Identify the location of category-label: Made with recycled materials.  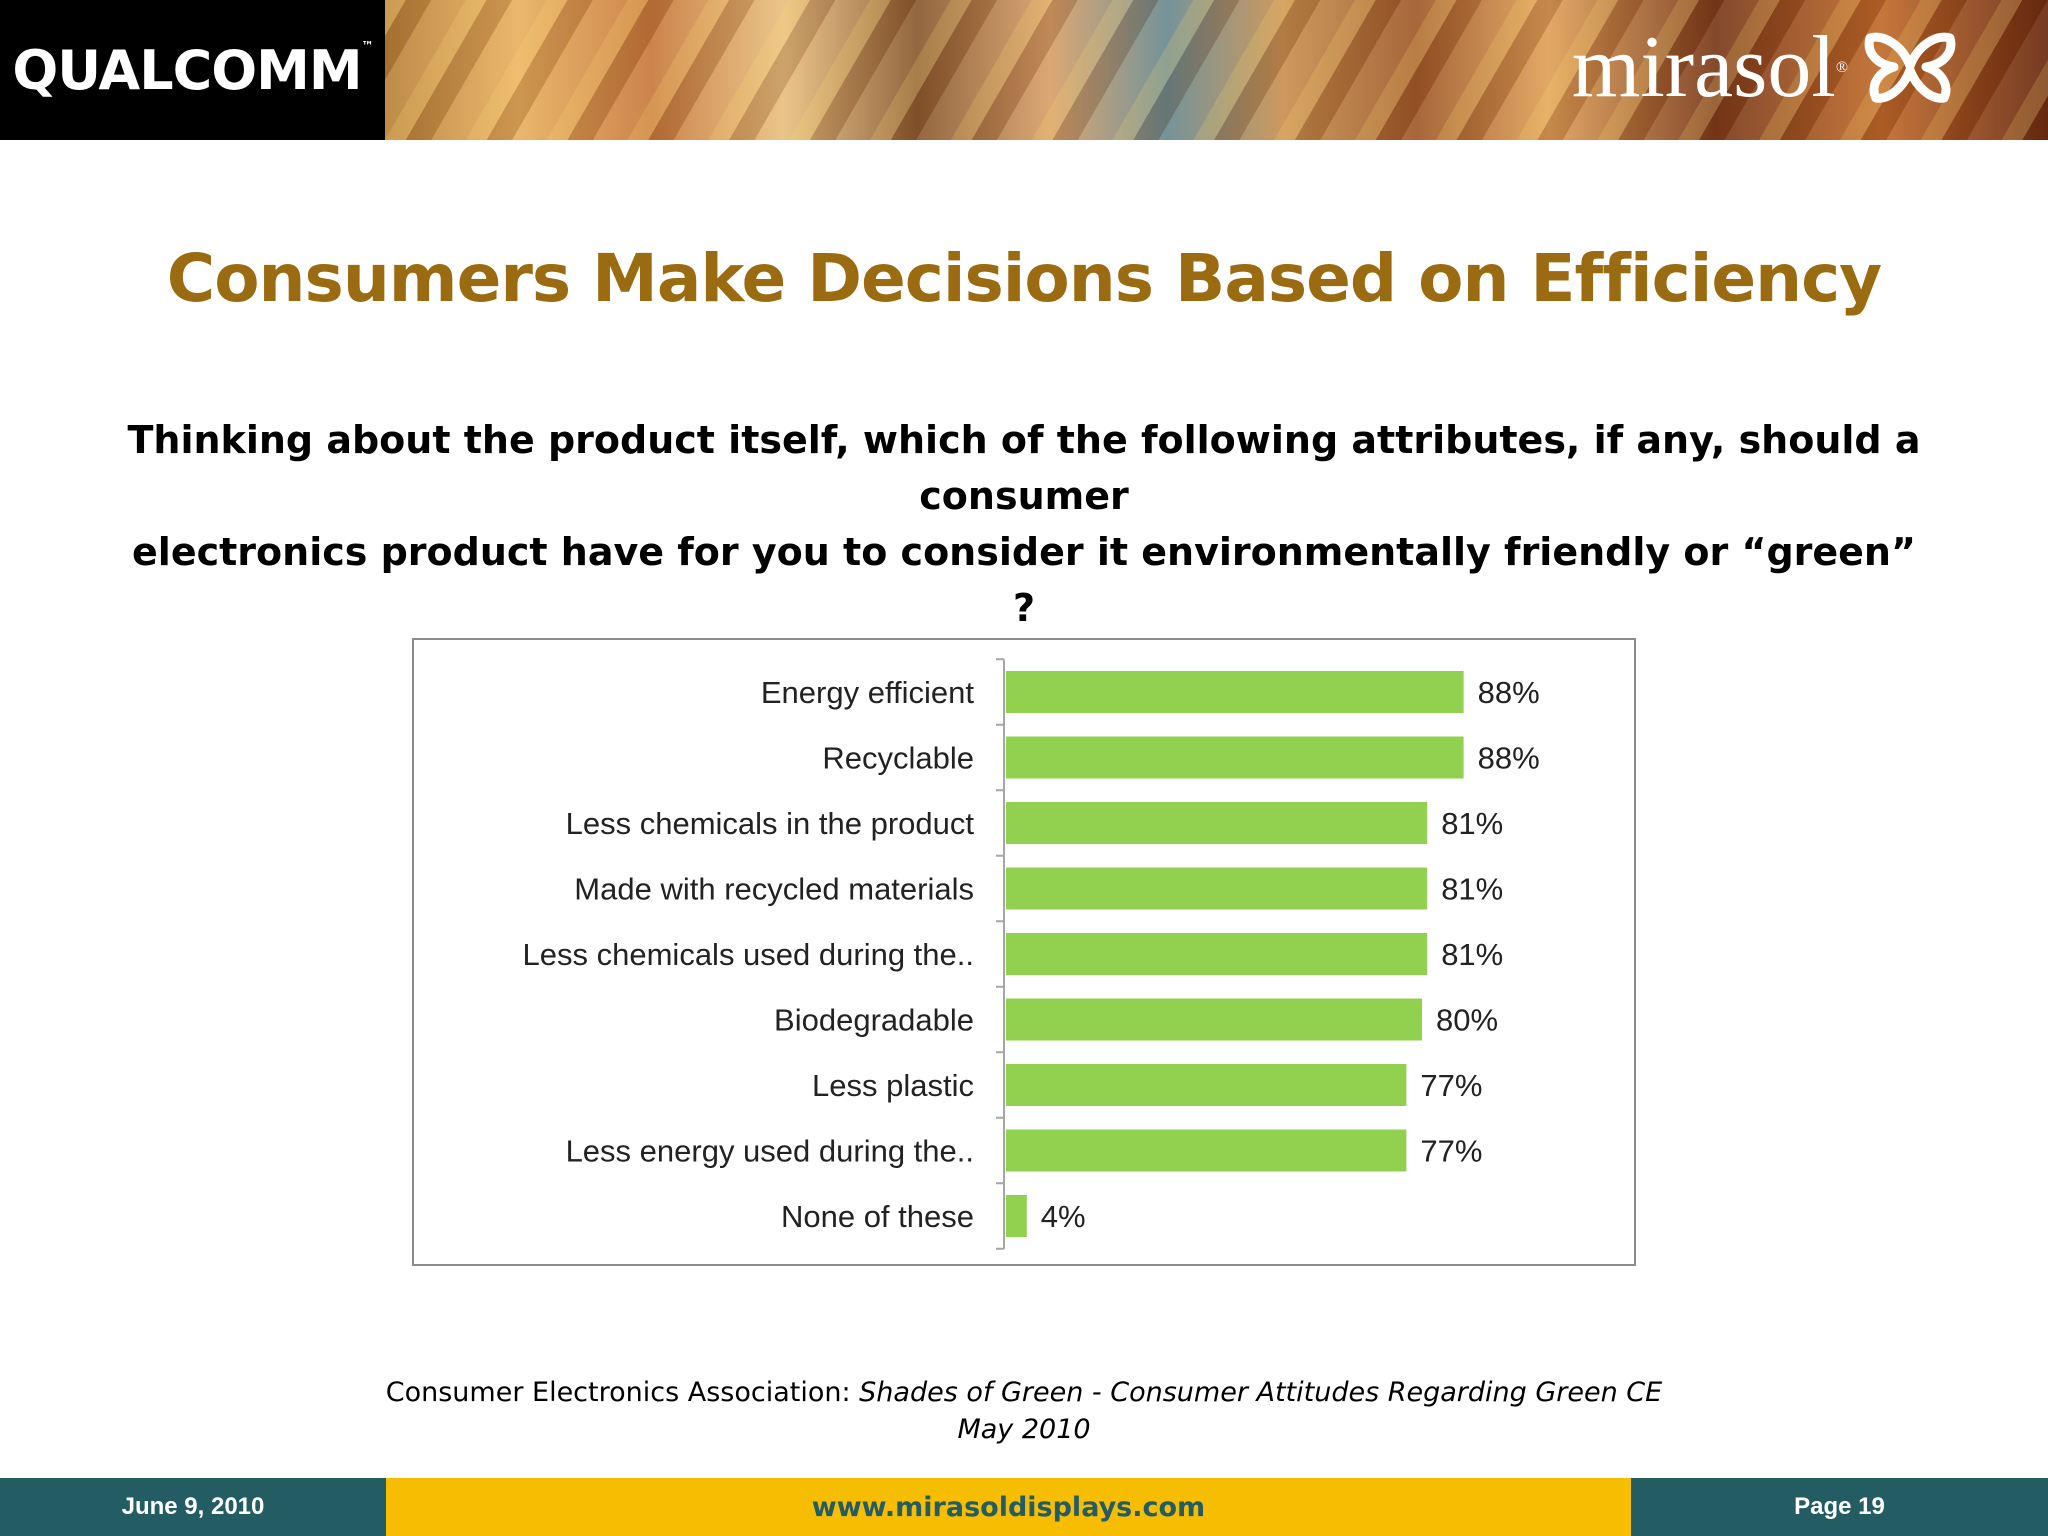
(774, 889).